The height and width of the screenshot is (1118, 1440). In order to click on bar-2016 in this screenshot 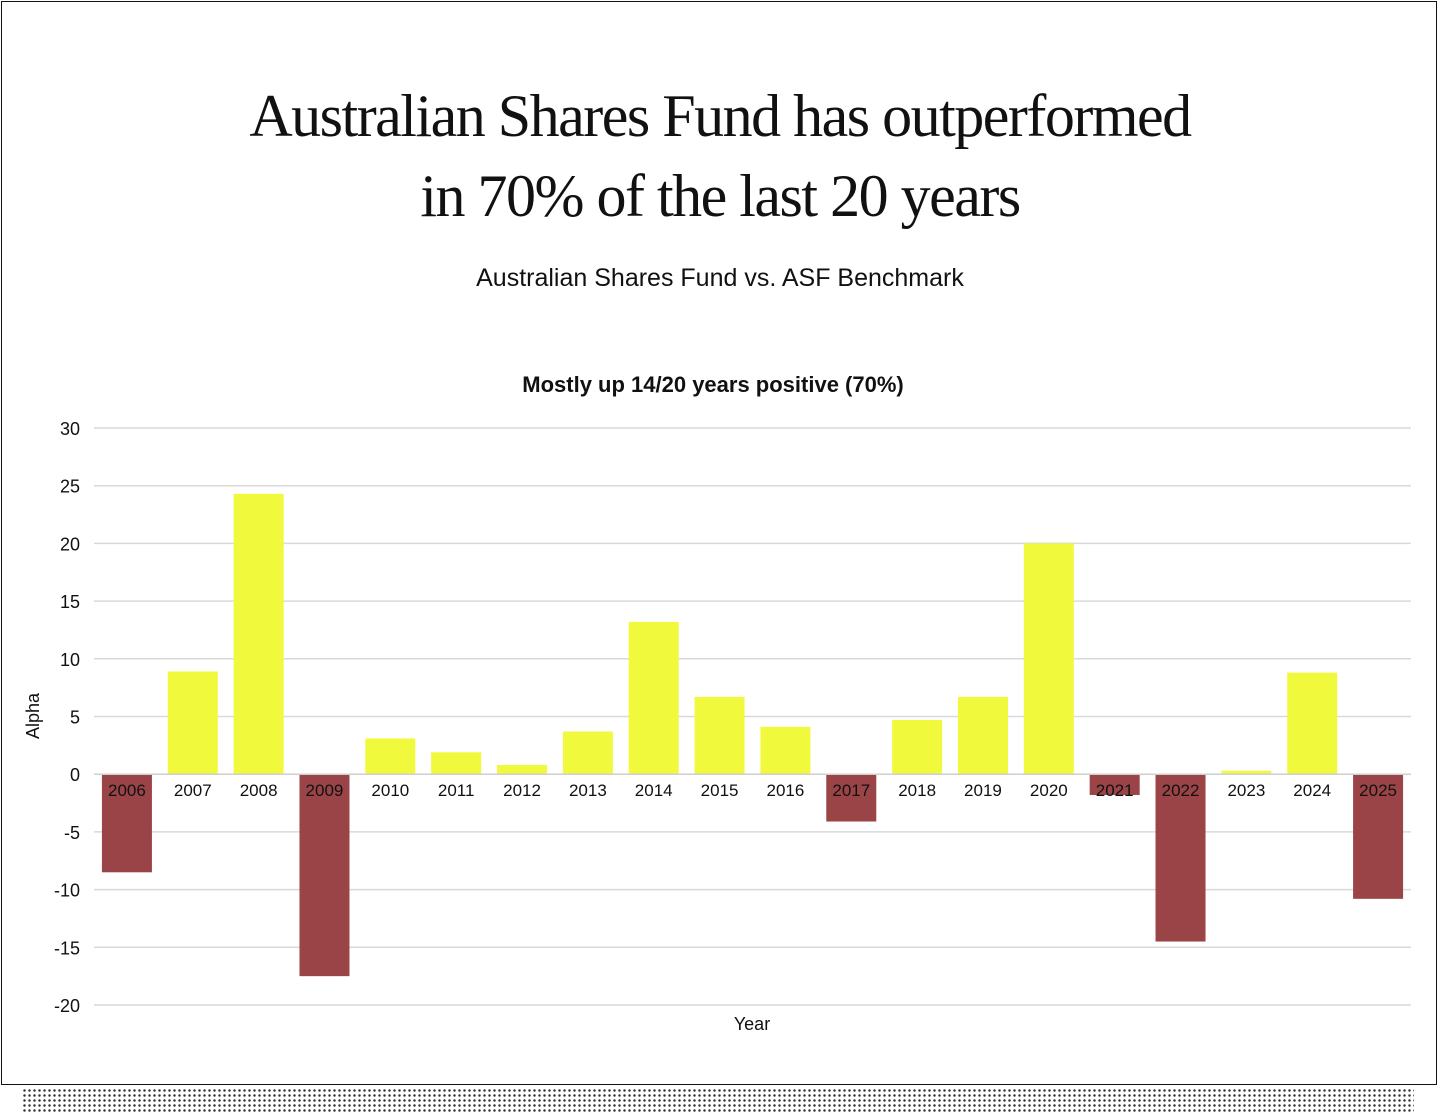, I will do `click(785, 750)`.